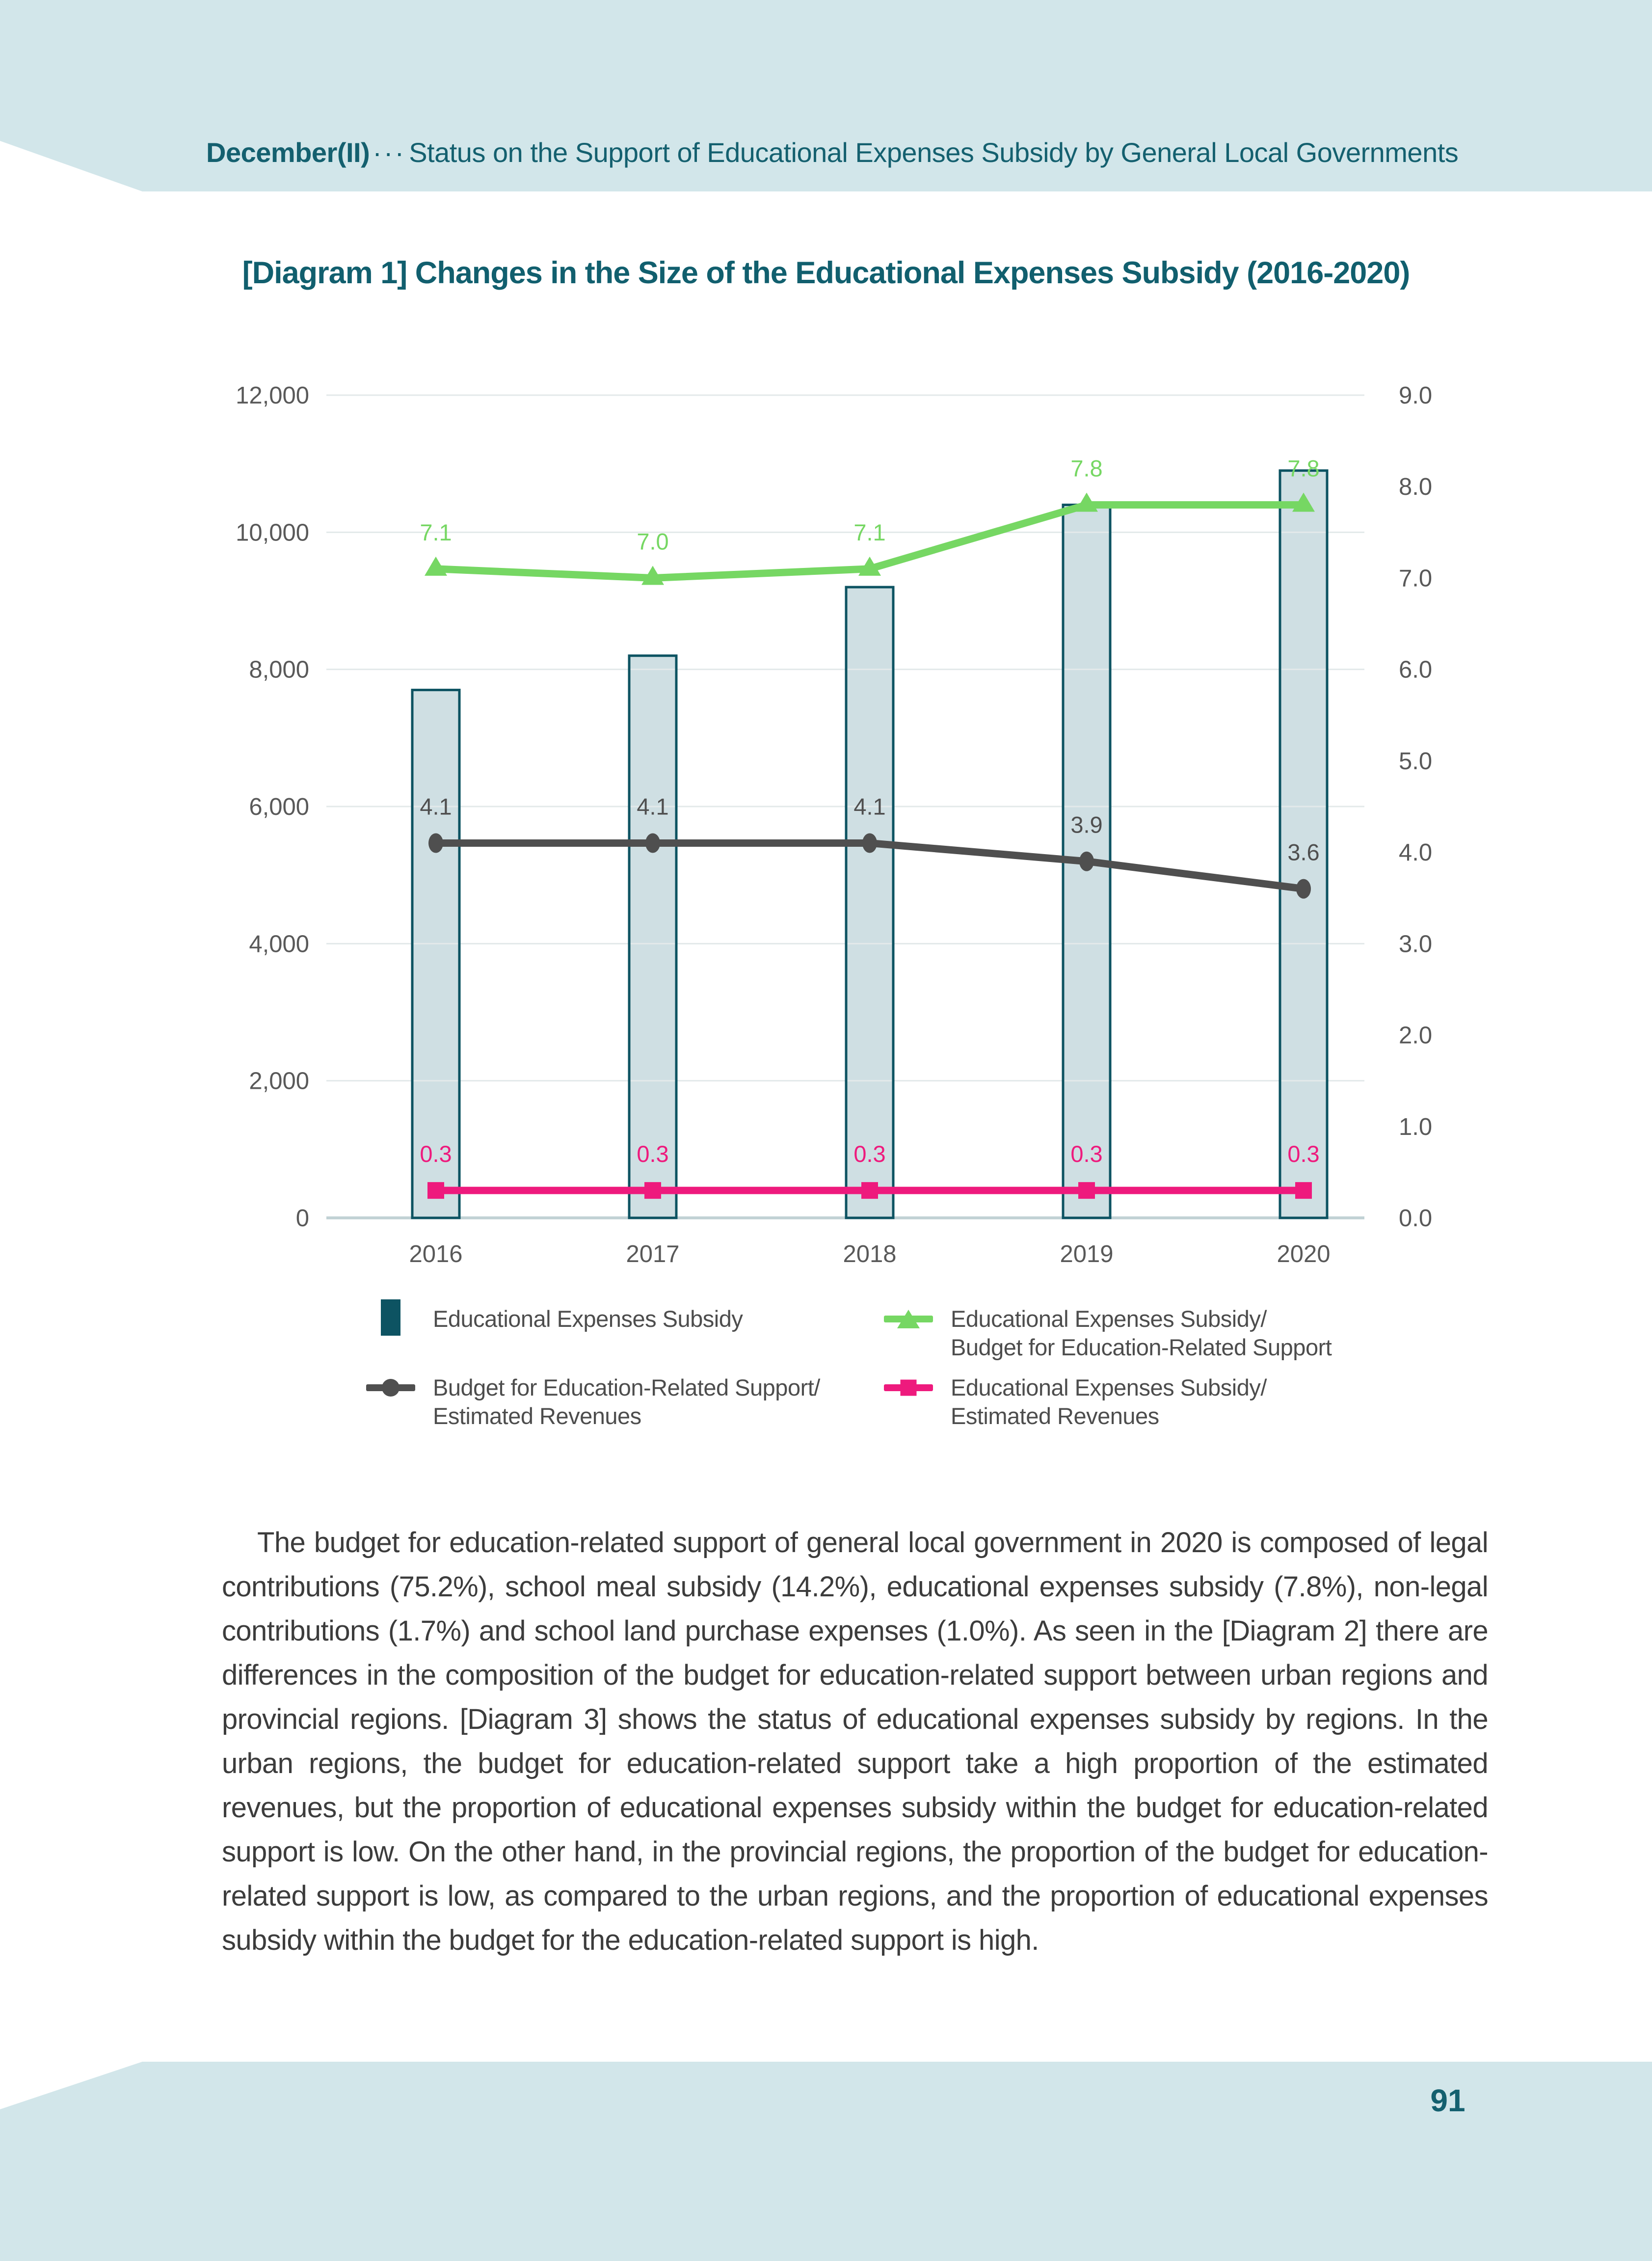  Describe the element at coordinates (652, 541) in the screenshot. I see `data-label: 7.0` at that location.